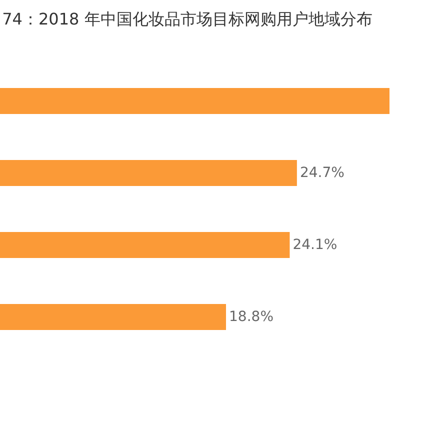 This screenshot has width=422, height=422. I want to click on data-label: 24.7%, so click(322, 173).